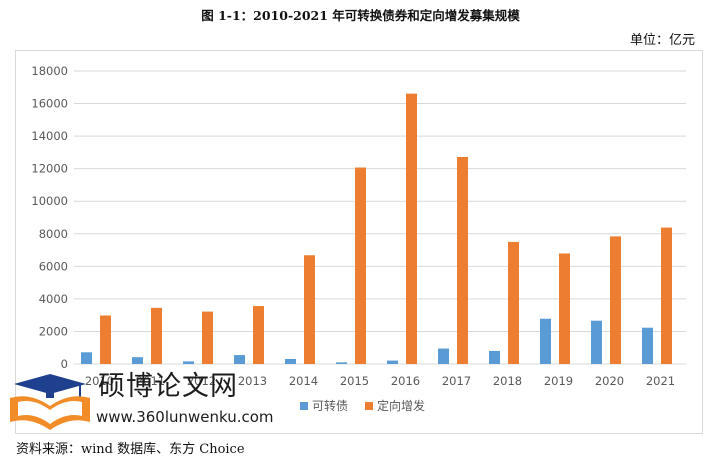 This screenshot has height=457, width=721. I want to click on y-tick-label: 12000, so click(49, 169).